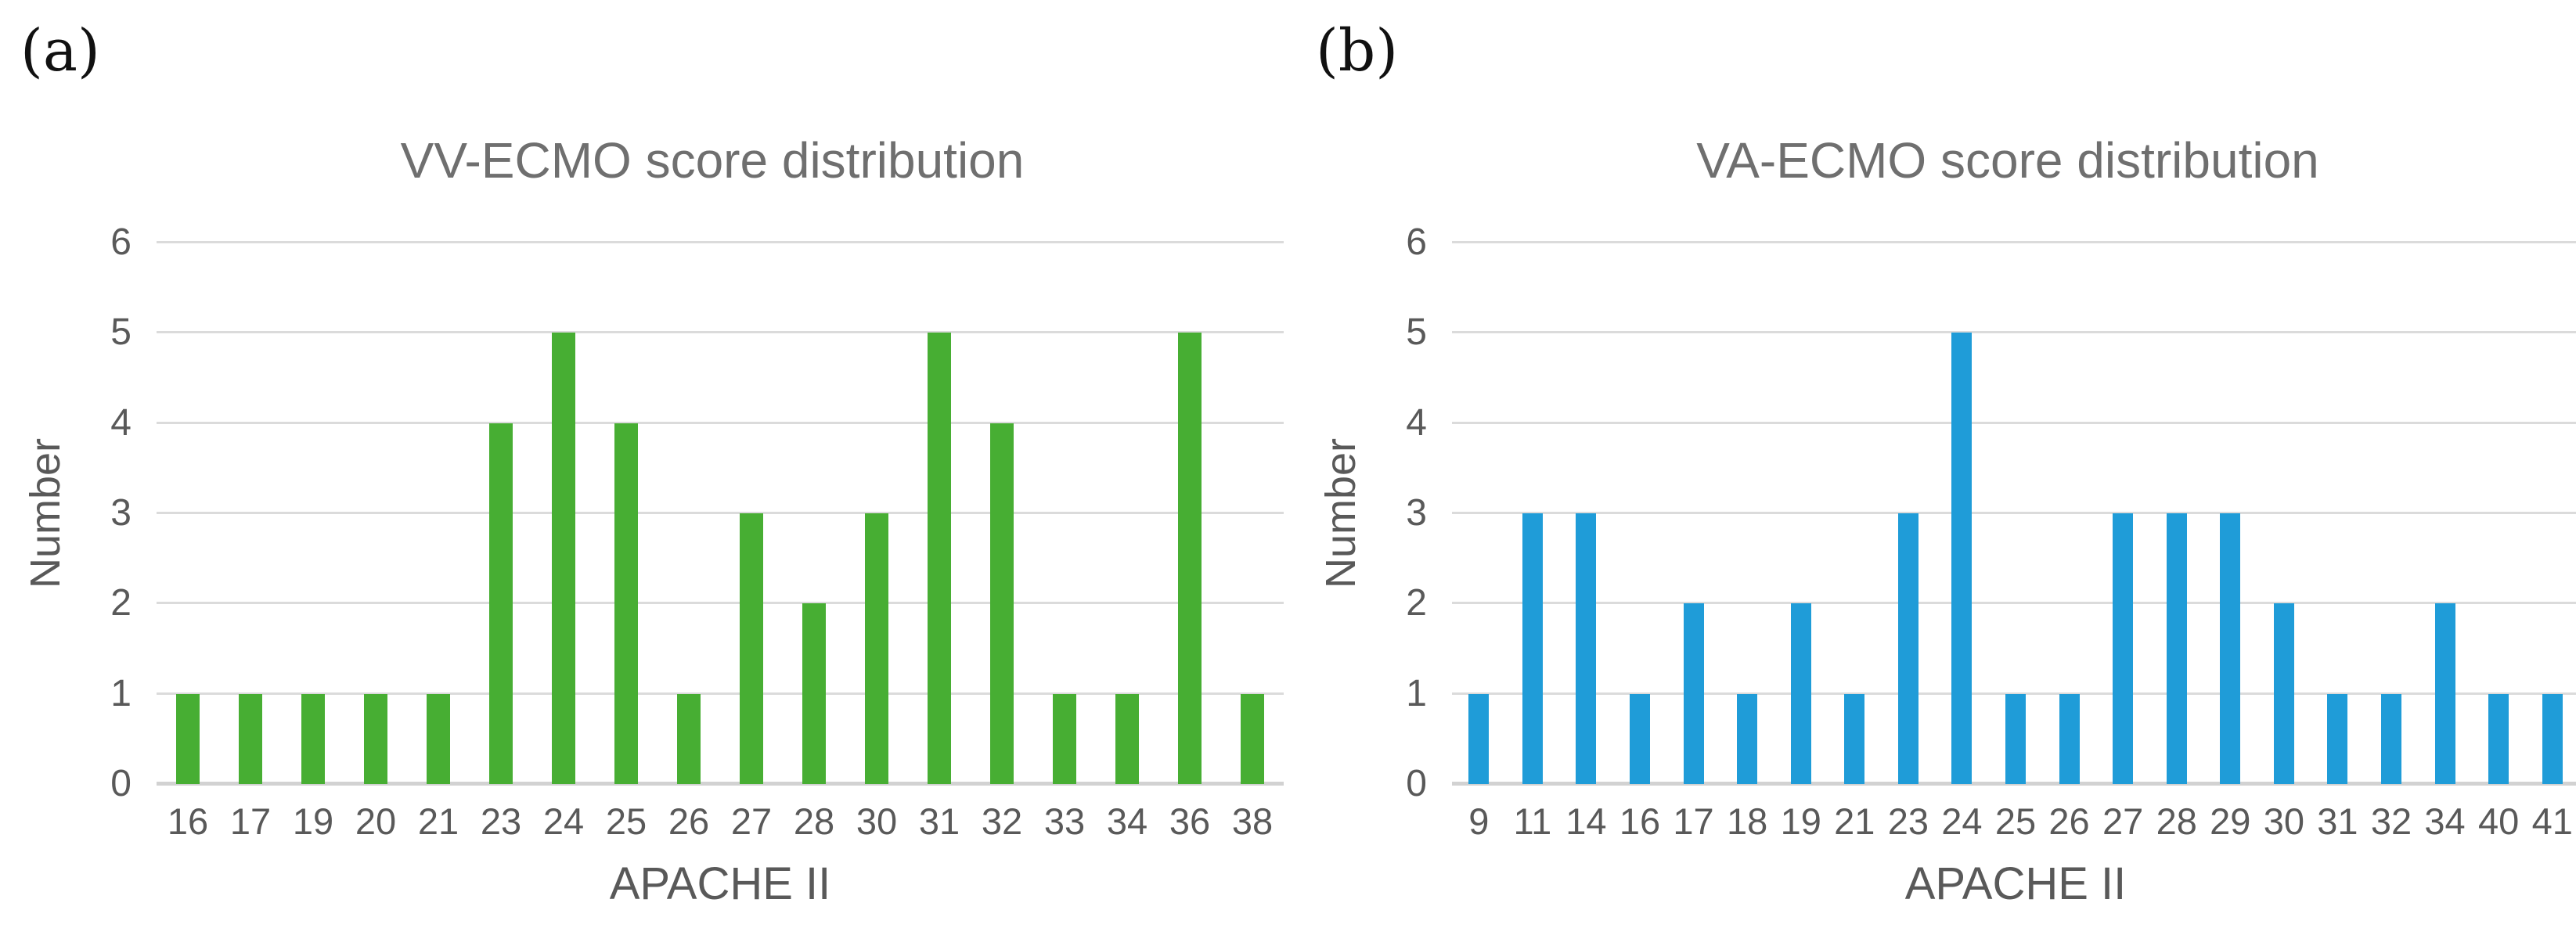 This screenshot has width=2576, height=946. I want to click on x-tick-11: 11, so click(1532, 821).